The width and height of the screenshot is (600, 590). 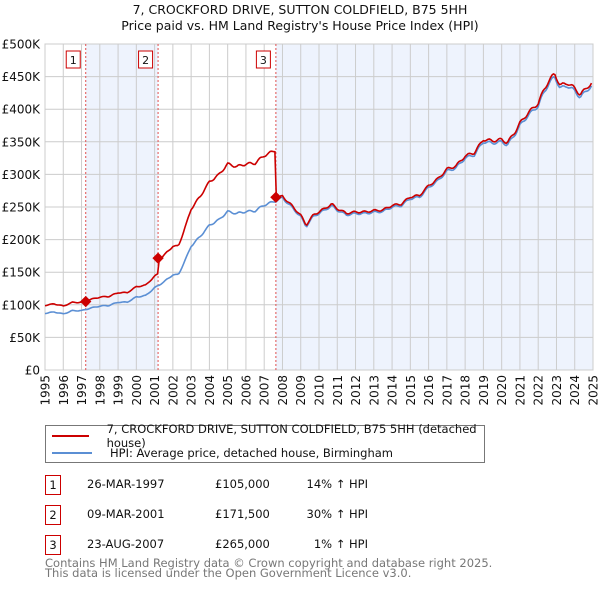 What do you see at coordinates (22, 45) in the screenshot?
I see `y-tick-label: £500K` at bounding box center [22, 45].